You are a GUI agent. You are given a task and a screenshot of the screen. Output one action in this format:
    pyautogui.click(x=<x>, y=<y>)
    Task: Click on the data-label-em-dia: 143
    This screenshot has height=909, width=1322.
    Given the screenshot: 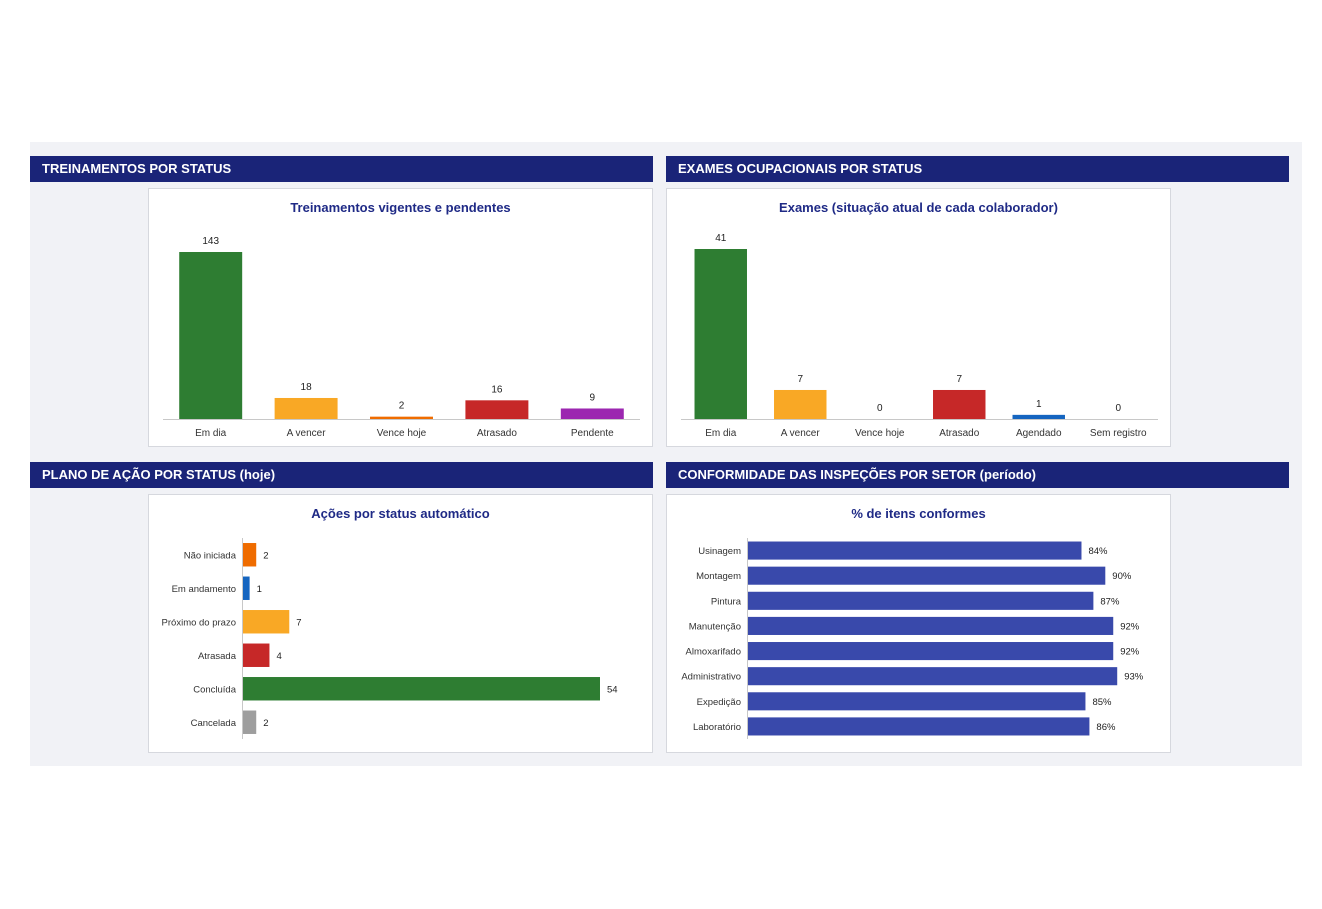 What is the action you would take?
    pyautogui.click(x=210, y=241)
    